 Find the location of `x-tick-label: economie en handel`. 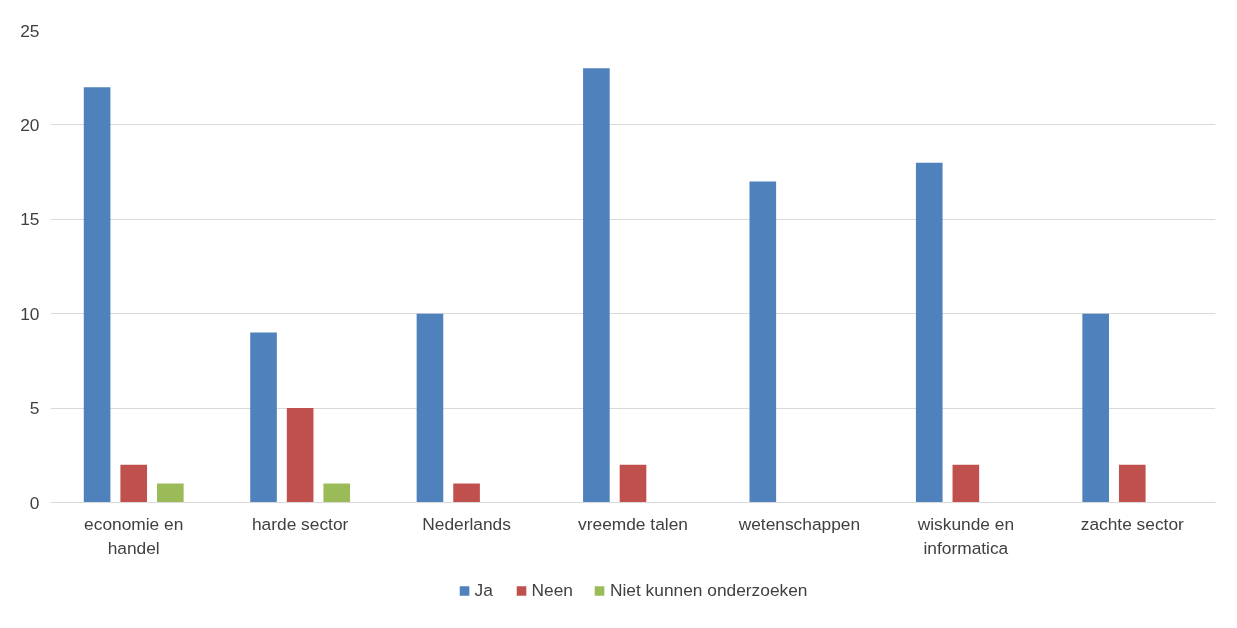

x-tick-label: economie en handel is located at coordinates (134, 535).